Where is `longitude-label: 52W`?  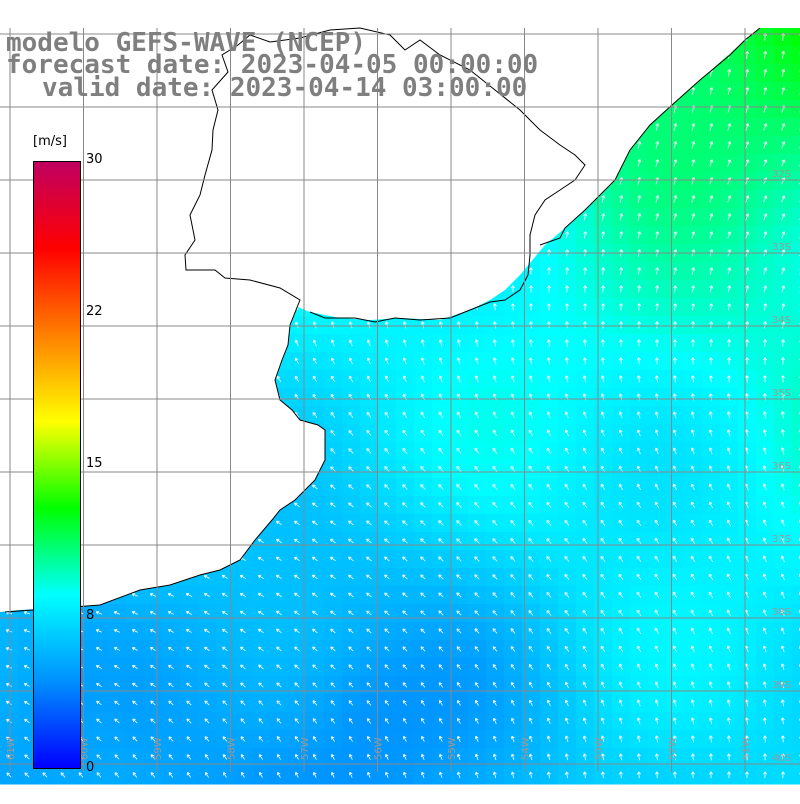 longitude-label: 52W is located at coordinates (673, 748).